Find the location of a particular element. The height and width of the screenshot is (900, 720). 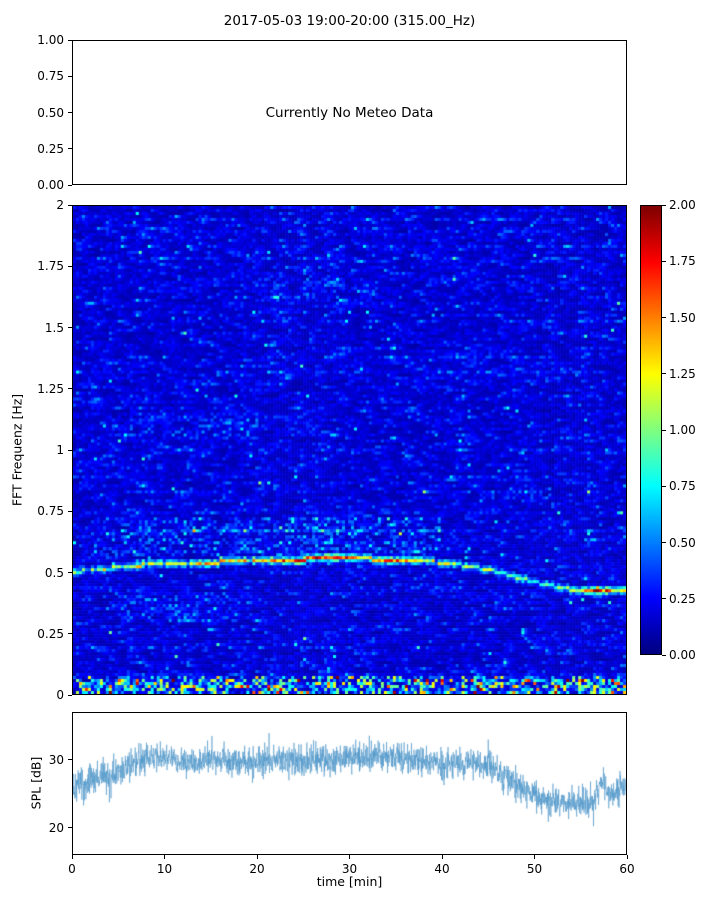

freq-y-tick-label: 0.5 is located at coordinates (54, 572).